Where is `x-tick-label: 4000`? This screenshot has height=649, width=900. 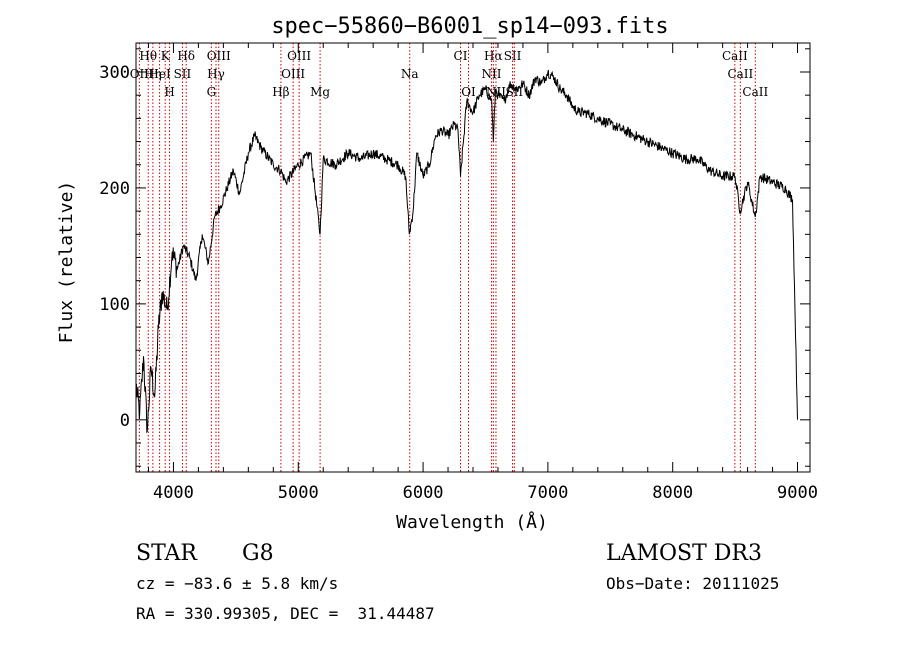 x-tick-label: 4000 is located at coordinates (173, 493).